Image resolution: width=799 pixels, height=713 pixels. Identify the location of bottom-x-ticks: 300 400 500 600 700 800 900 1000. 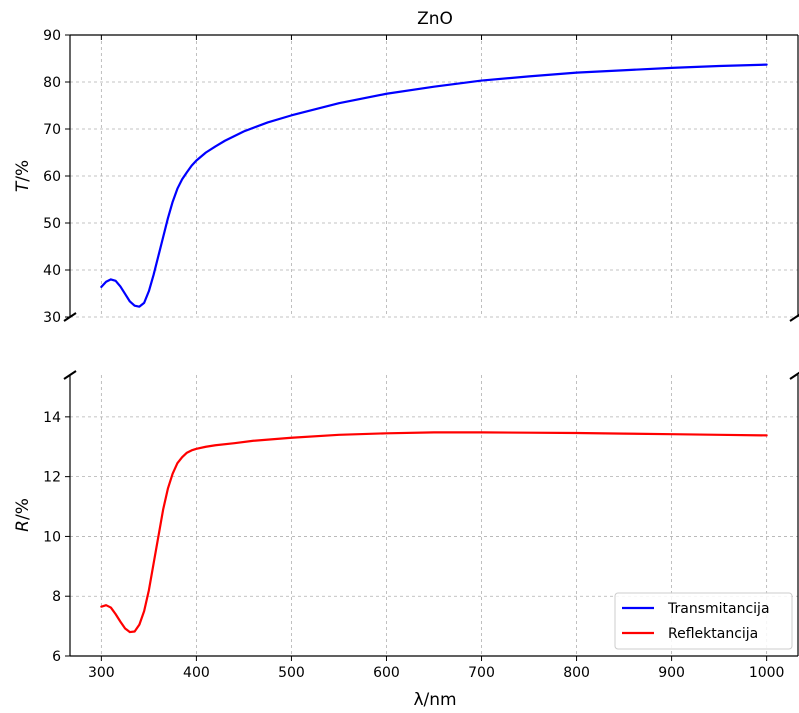
(436, 668).